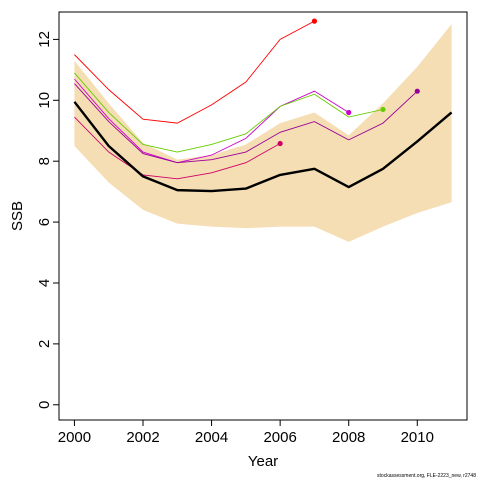 The width and height of the screenshot is (480, 480). Describe the element at coordinates (44, 344) in the screenshot. I see `y-tick-label: 2` at that location.